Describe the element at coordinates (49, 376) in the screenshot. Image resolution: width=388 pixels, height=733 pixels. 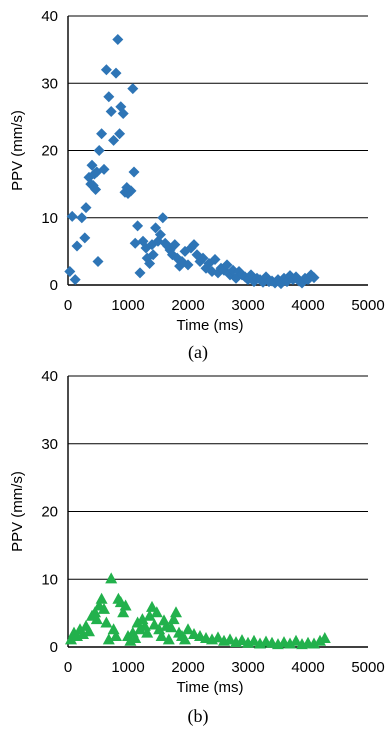
I see `chart-b-y-tick-40: 40` at that location.